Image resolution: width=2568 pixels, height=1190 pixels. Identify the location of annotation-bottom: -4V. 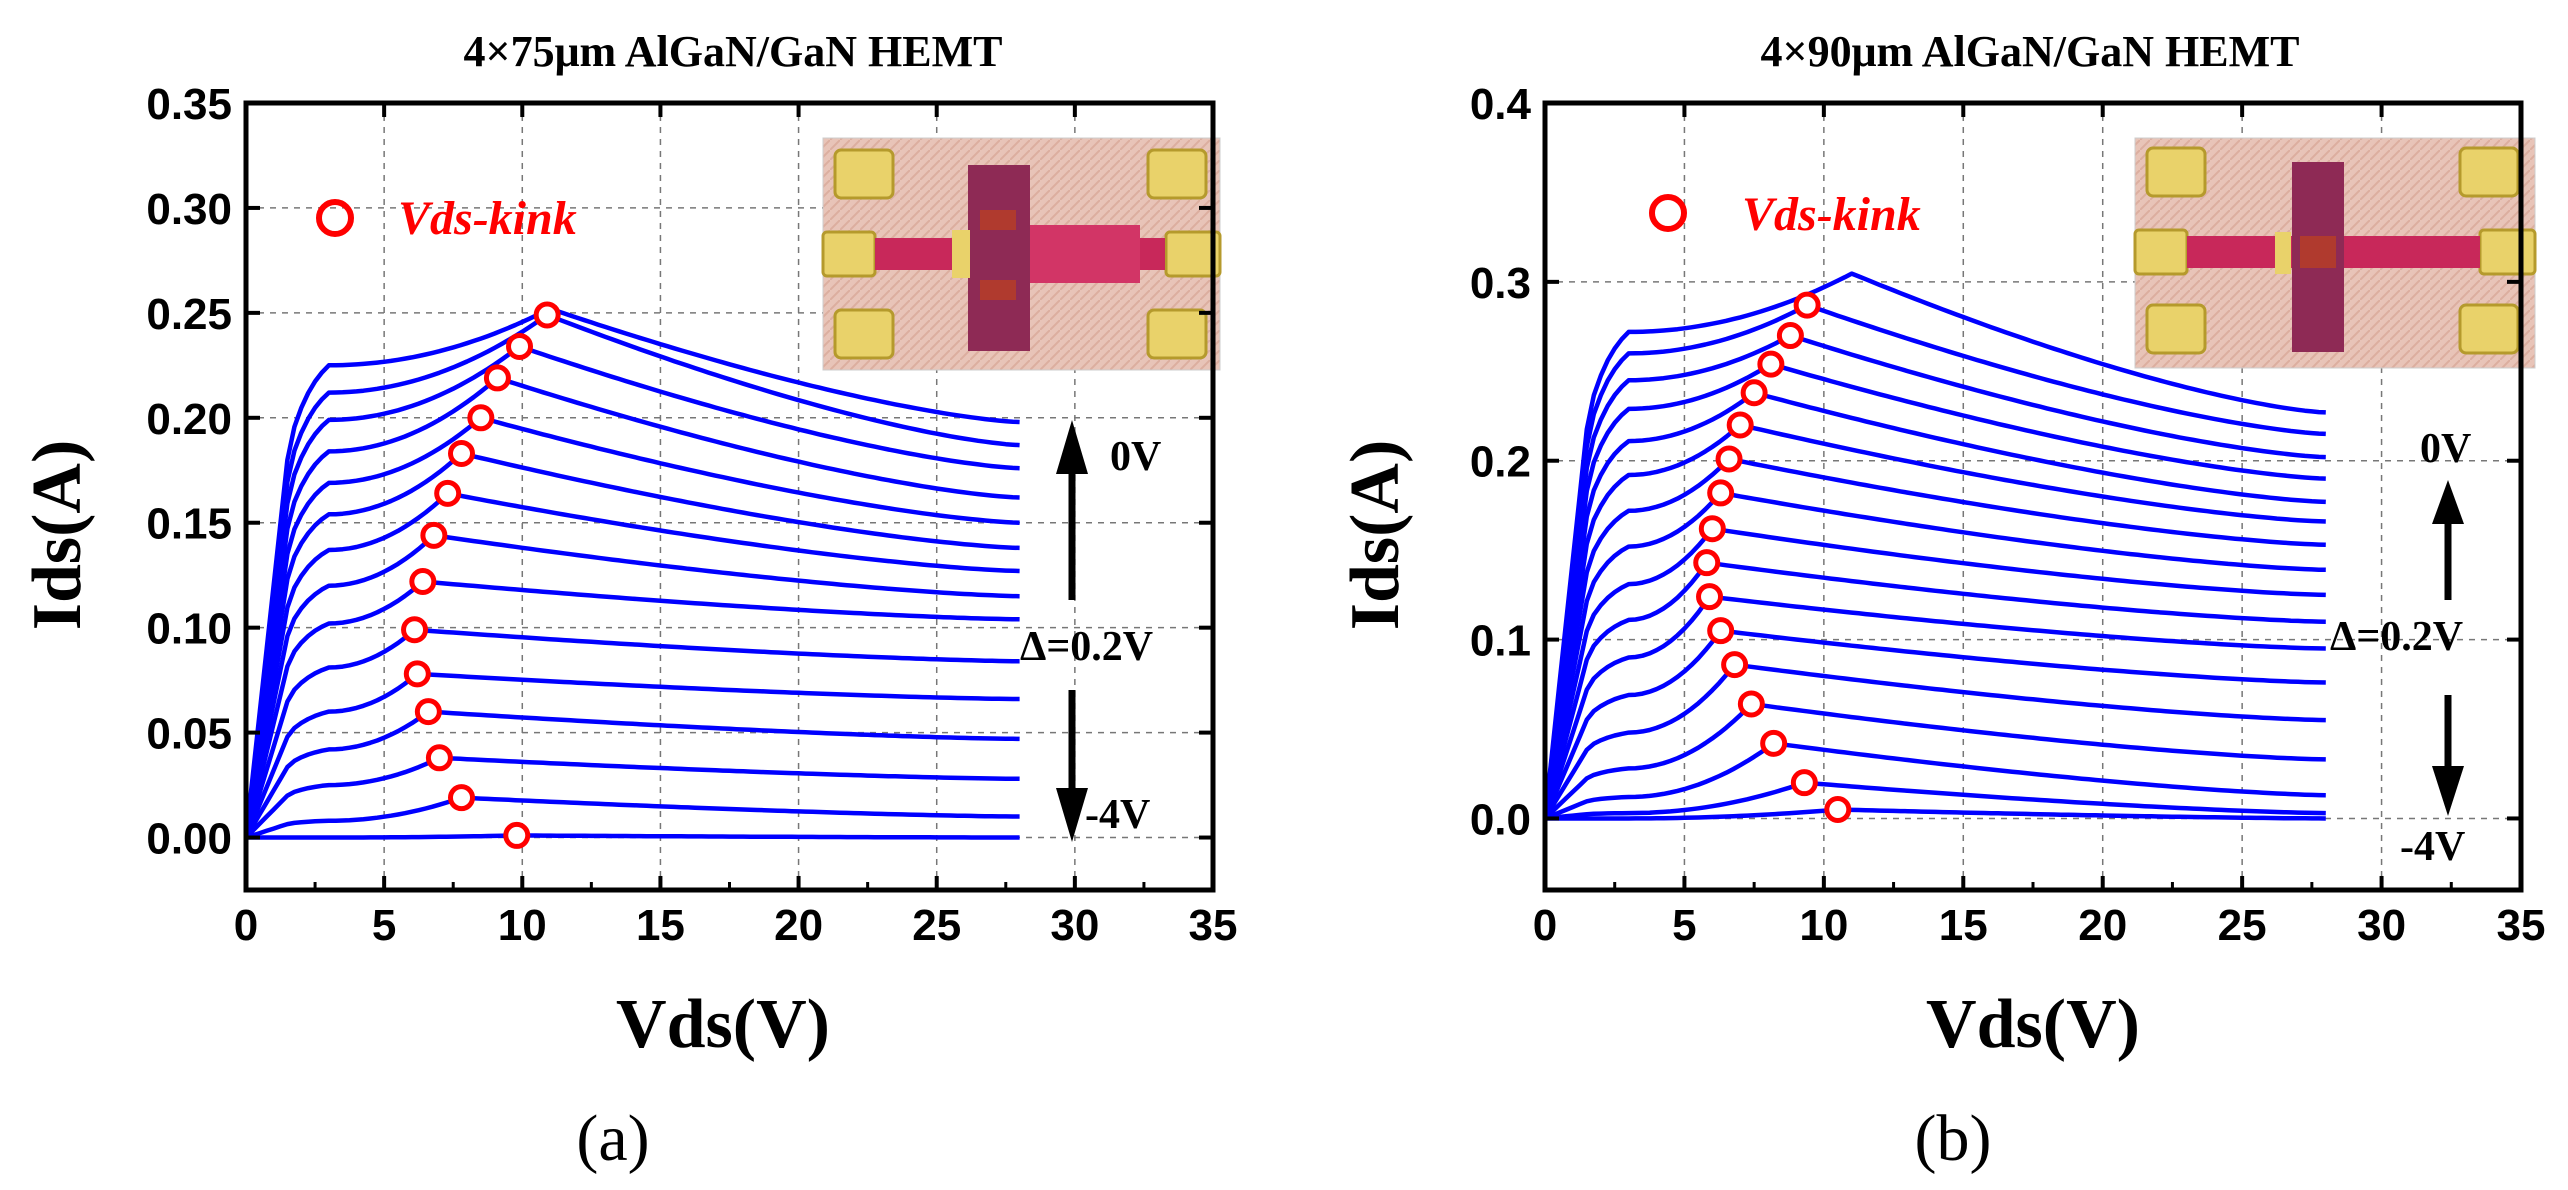
(1117, 815).